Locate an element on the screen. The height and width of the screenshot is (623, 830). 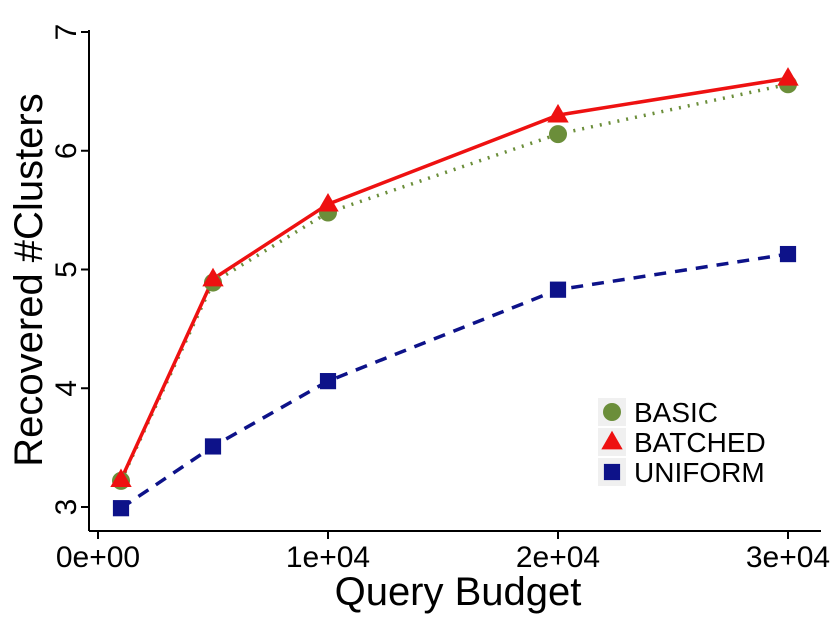
legend-marker-batched is located at coordinates (612, 440).